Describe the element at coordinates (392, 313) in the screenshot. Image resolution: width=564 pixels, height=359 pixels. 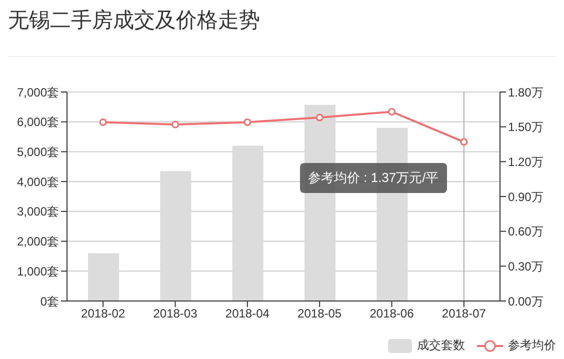
I see `x-tick-label: 2018-06` at that location.